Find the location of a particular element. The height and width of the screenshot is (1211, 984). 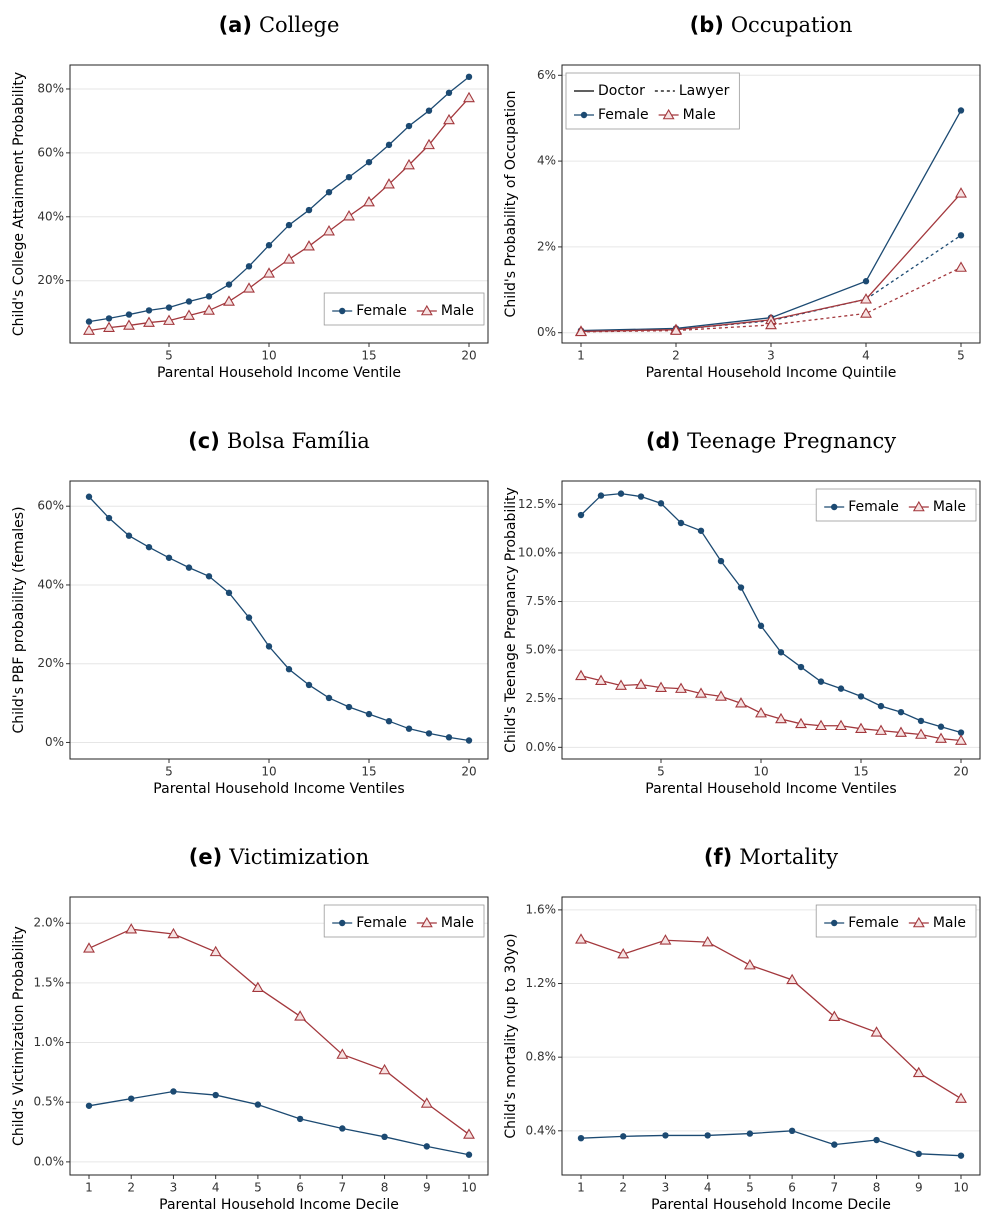

legend-label: Male is located at coordinates (949, 923).